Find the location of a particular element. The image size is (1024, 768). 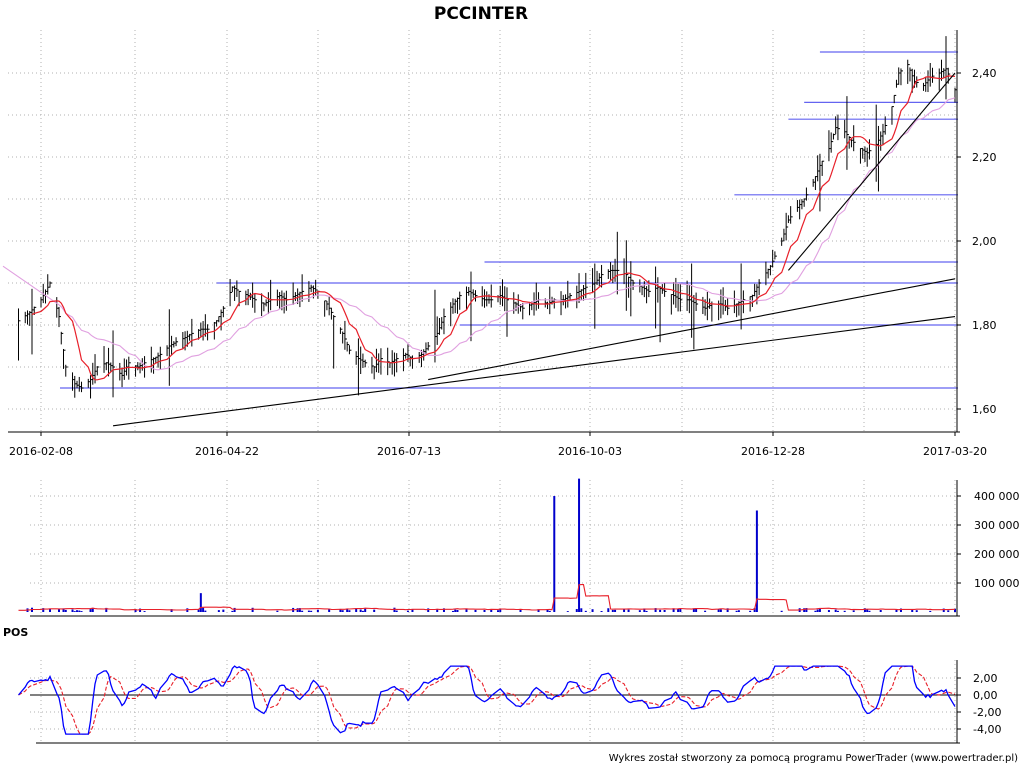

x-tick-label: 2016-02-08 is located at coordinates (41, 451).